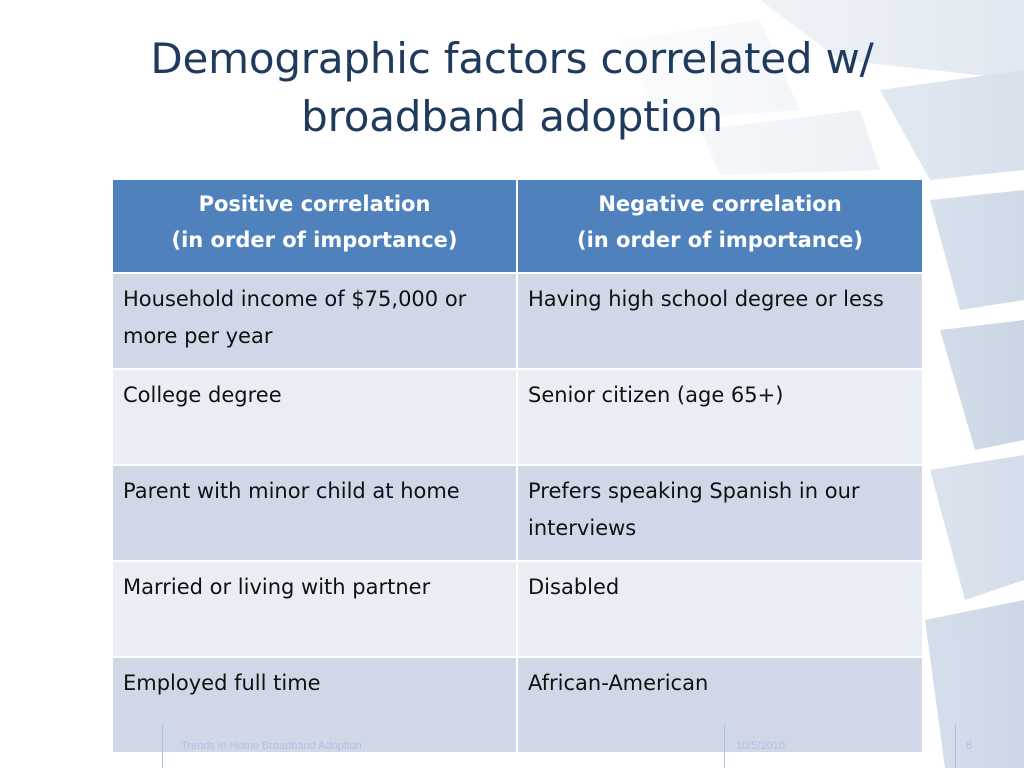 This screenshot has height=768, width=1024. What do you see at coordinates (314, 705) in the screenshot?
I see `positive-cell: Employed full time` at bounding box center [314, 705].